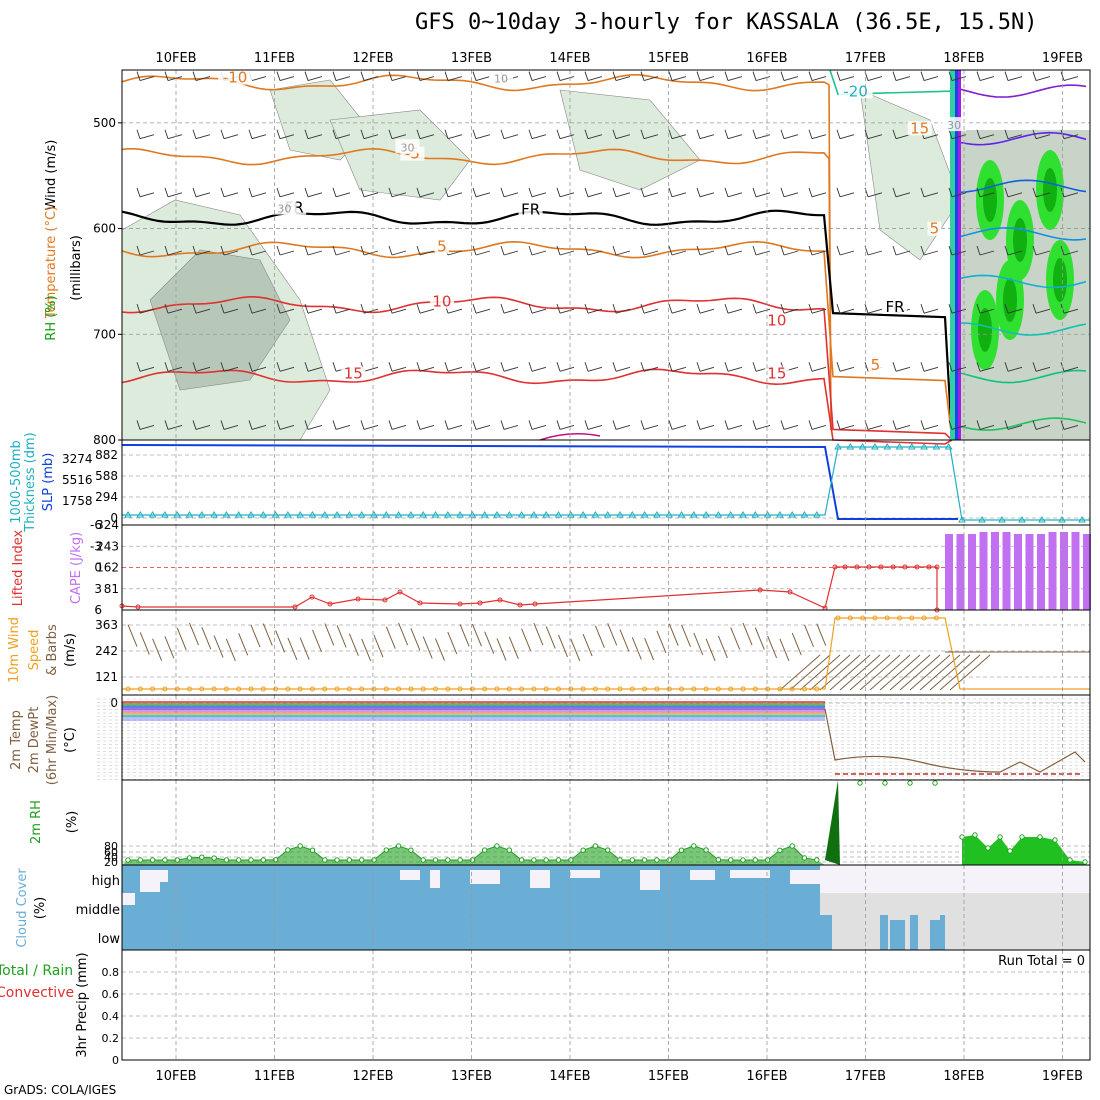  What do you see at coordinates (668, 1076) in the screenshot?
I see `x-tick-label-bottom: 15FEB` at bounding box center [668, 1076].